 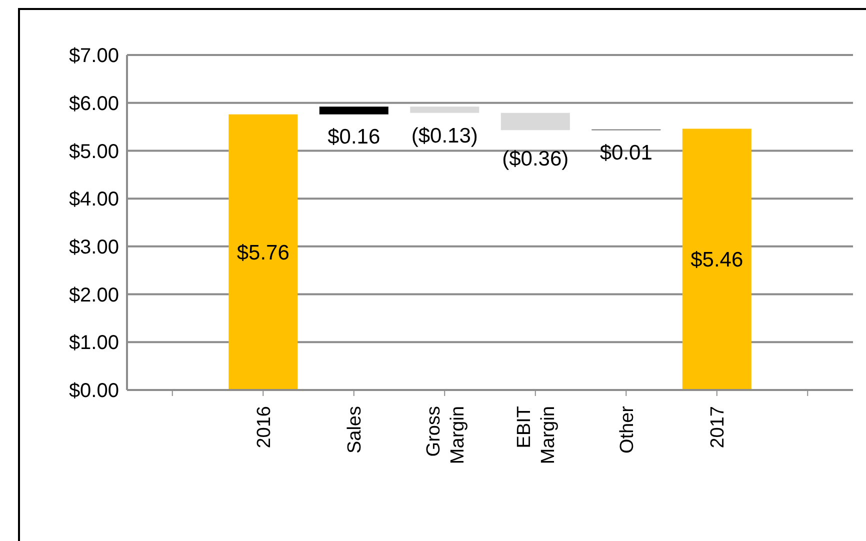 What do you see at coordinates (93, 391) in the screenshot?
I see `y-tick-label: $0.00` at bounding box center [93, 391].